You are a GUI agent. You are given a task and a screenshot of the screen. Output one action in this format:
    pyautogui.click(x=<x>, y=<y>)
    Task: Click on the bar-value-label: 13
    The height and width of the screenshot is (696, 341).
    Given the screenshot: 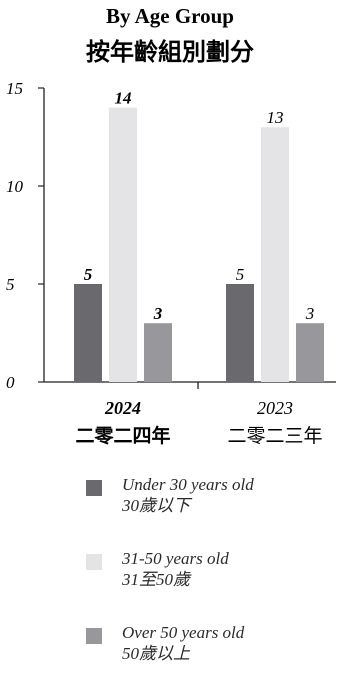 What is the action you would take?
    pyautogui.click(x=275, y=117)
    